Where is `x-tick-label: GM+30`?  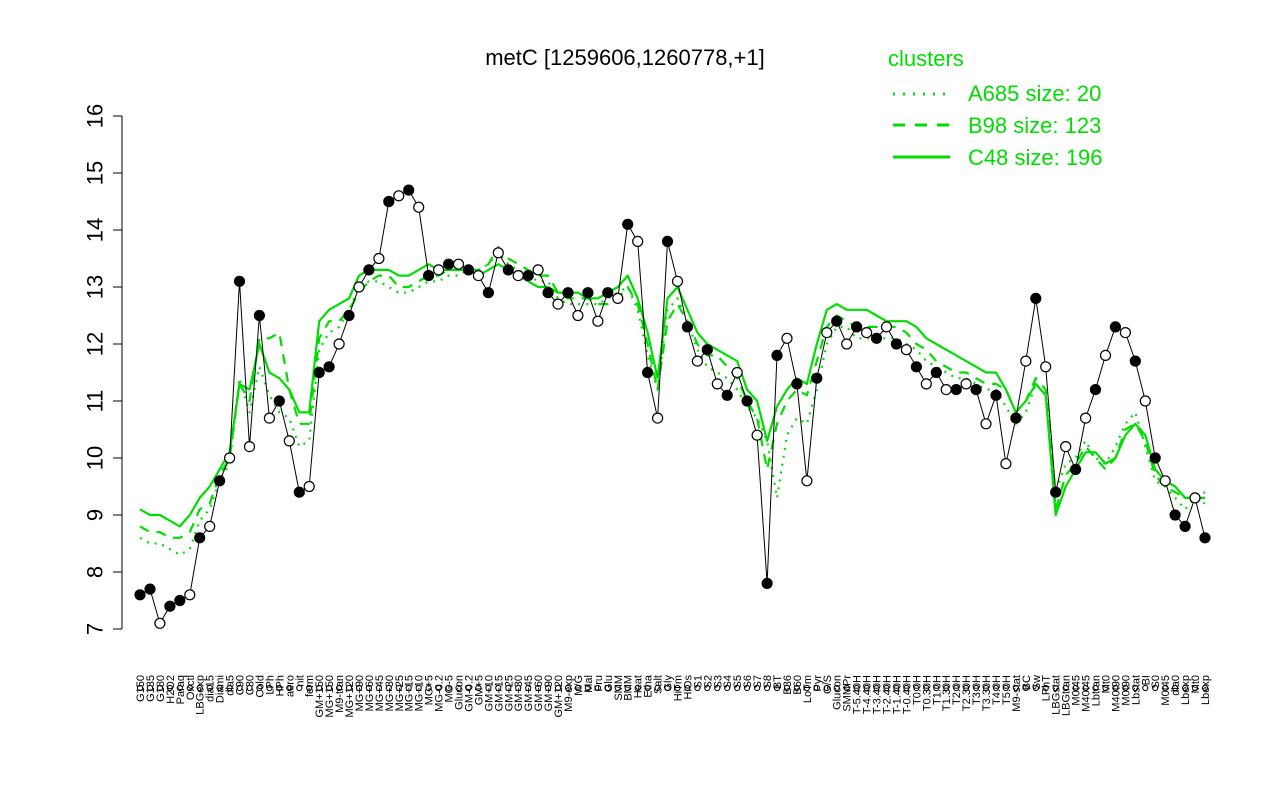 x-tick-label: GM+30 is located at coordinates (519, 693).